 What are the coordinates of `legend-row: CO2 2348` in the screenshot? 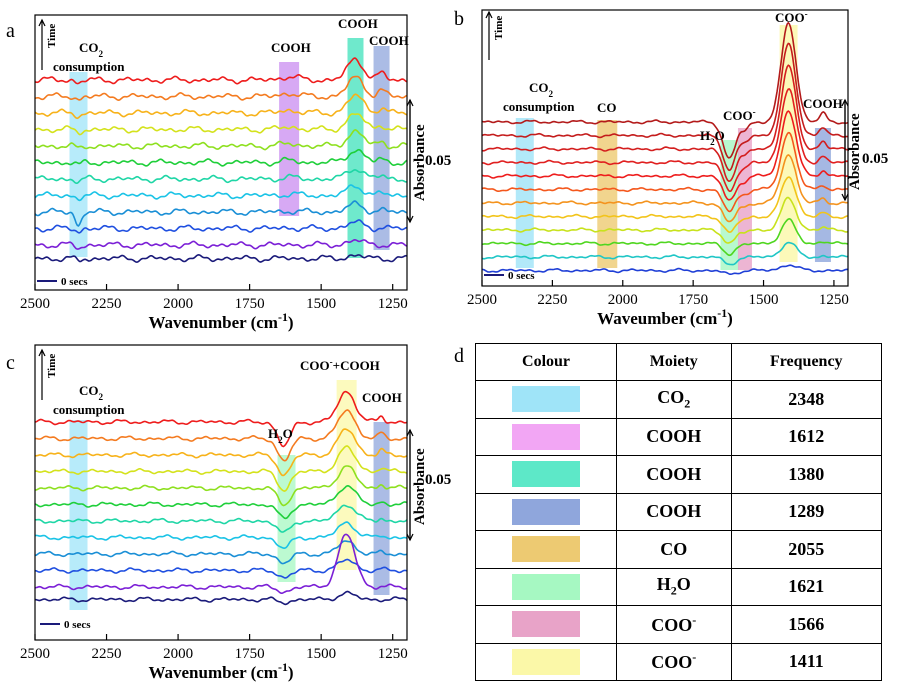 It's located at (678, 399).